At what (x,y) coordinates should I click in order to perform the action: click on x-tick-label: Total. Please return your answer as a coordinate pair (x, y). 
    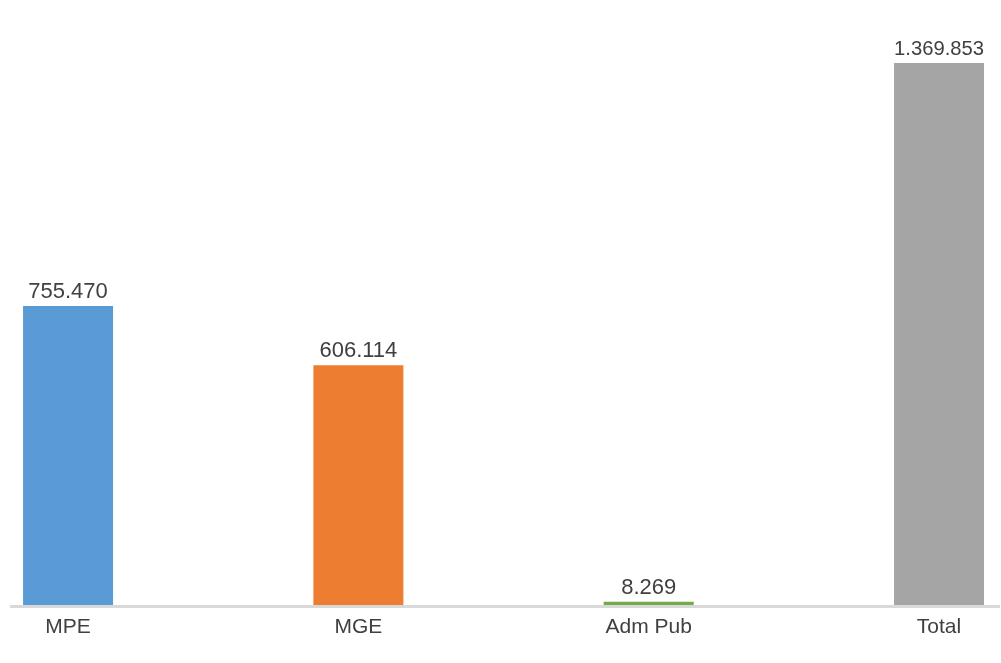
    Looking at the image, I should click on (939, 626).